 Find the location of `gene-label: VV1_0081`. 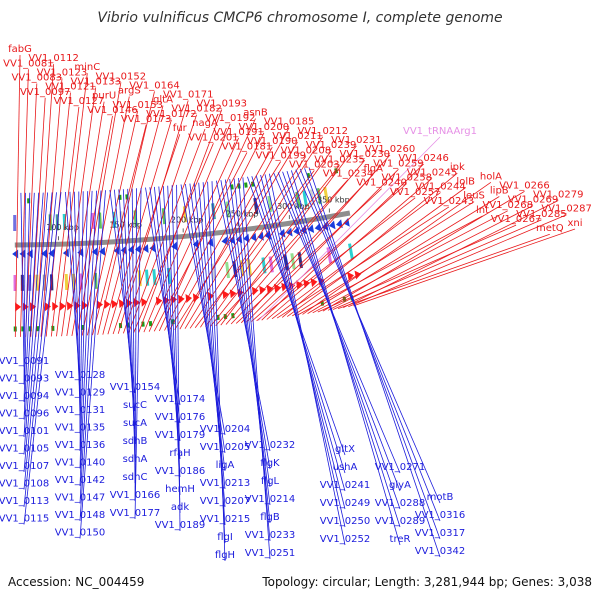

gene-label: VV1_0081 is located at coordinates (28, 63).